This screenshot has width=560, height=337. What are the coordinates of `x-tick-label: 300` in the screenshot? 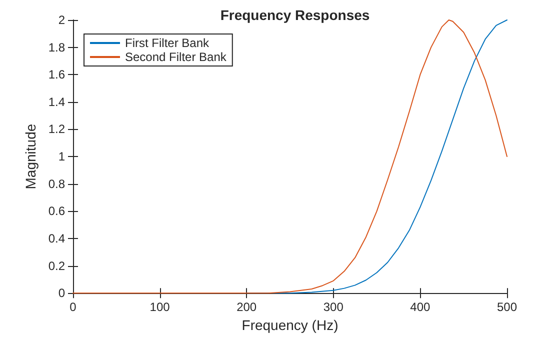 It's located at (333, 307).